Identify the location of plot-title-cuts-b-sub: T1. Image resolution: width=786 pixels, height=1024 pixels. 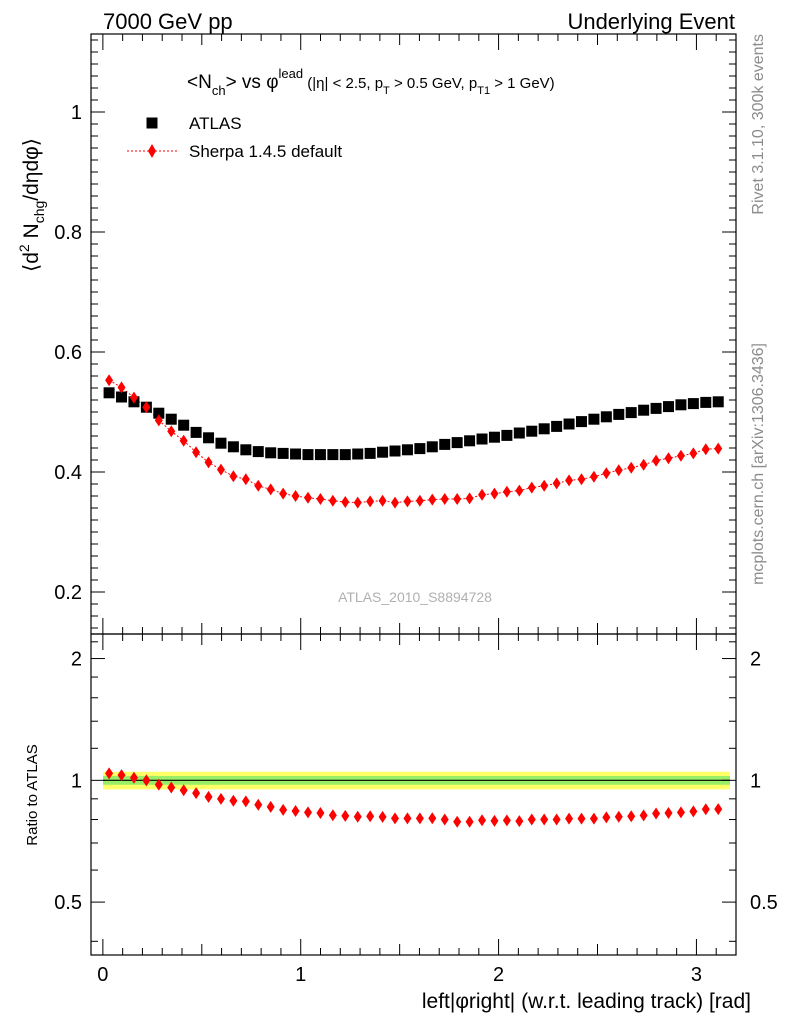
(483, 91).